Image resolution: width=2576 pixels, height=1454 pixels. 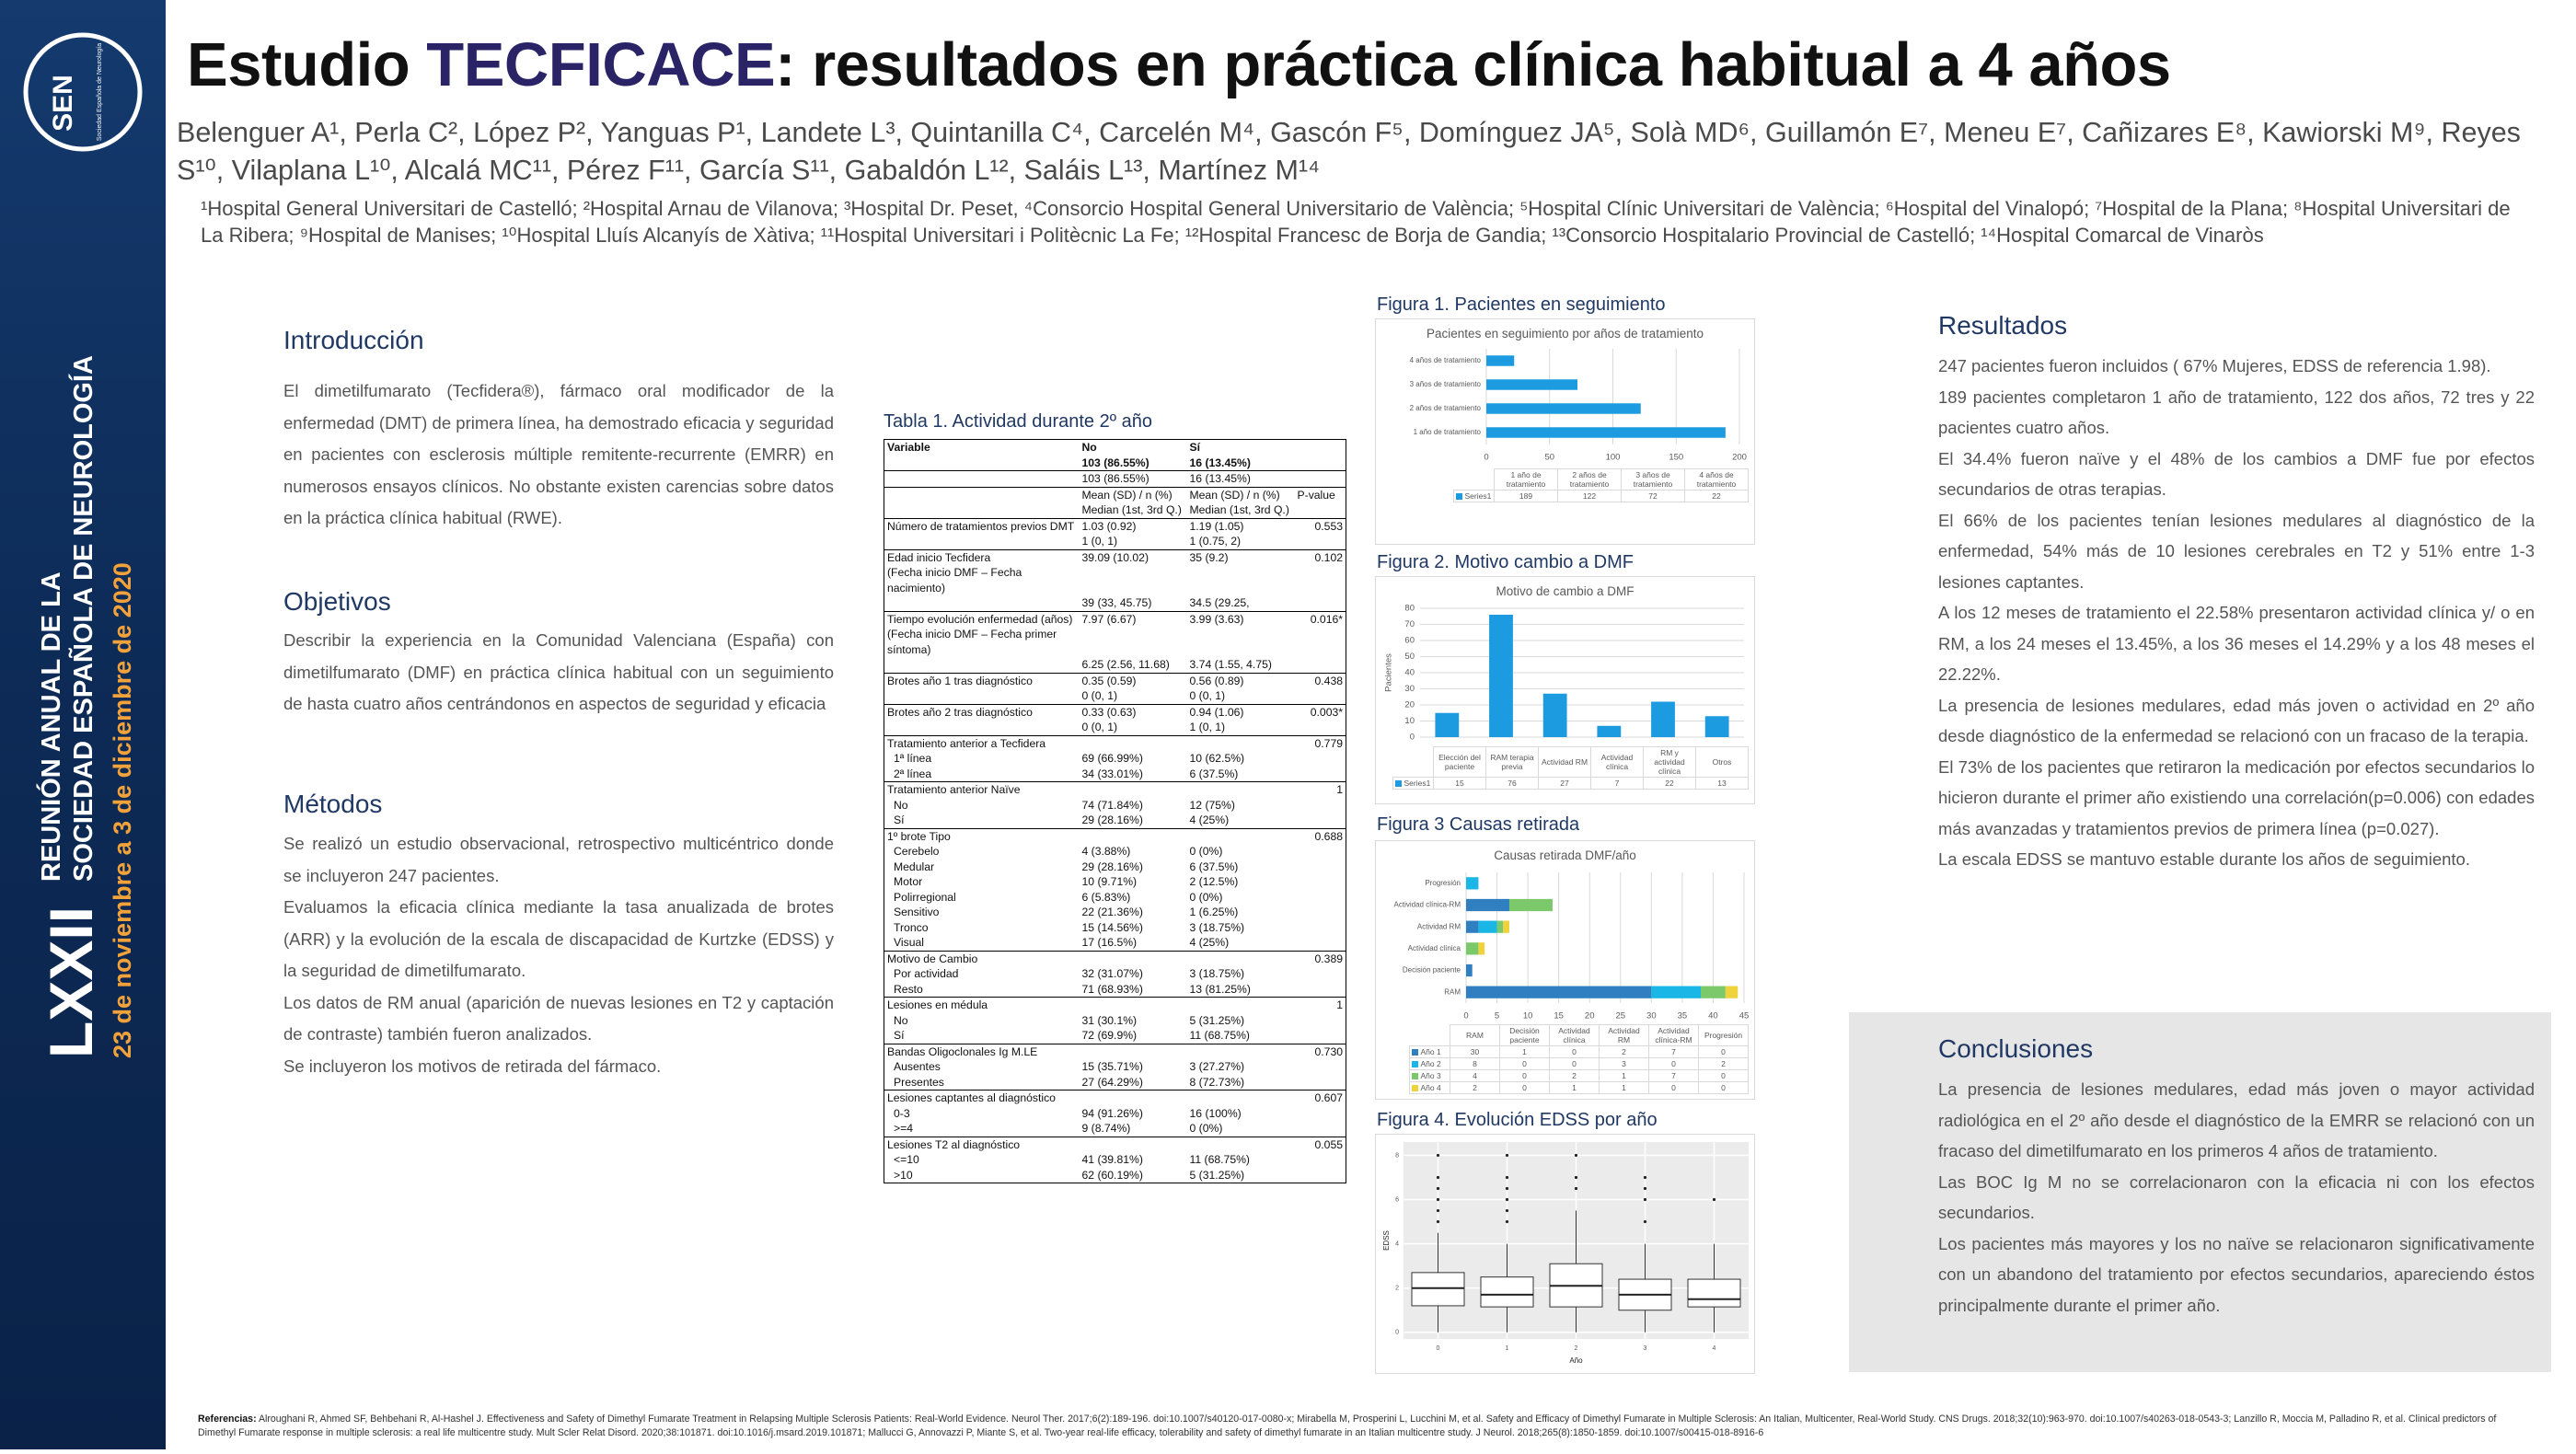 What do you see at coordinates (1389, 672) in the screenshot?
I see `y-axis-label: Pacientes` at bounding box center [1389, 672].